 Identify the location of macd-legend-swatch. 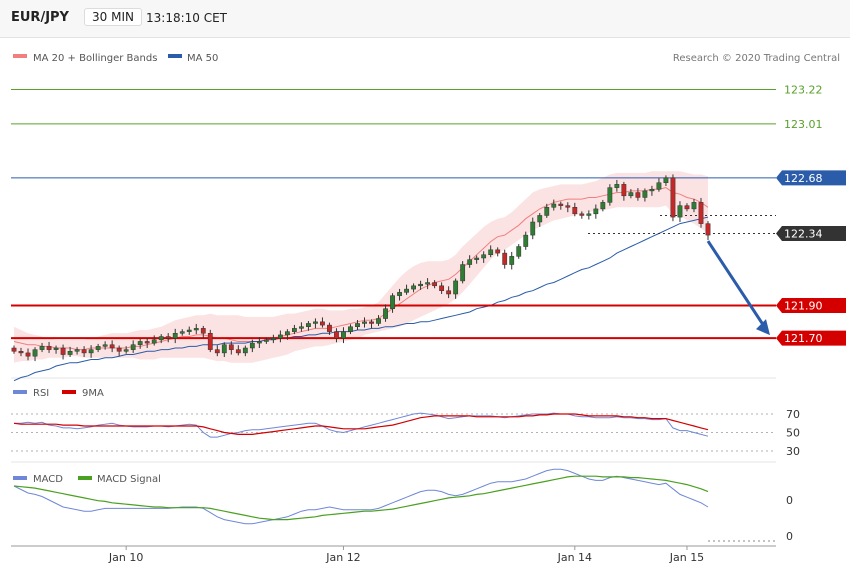
(20, 478).